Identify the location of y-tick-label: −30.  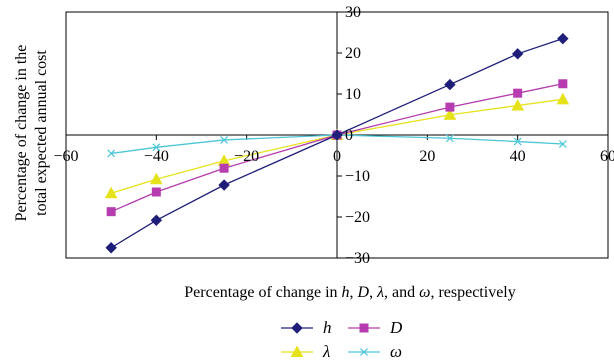
(357, 258).